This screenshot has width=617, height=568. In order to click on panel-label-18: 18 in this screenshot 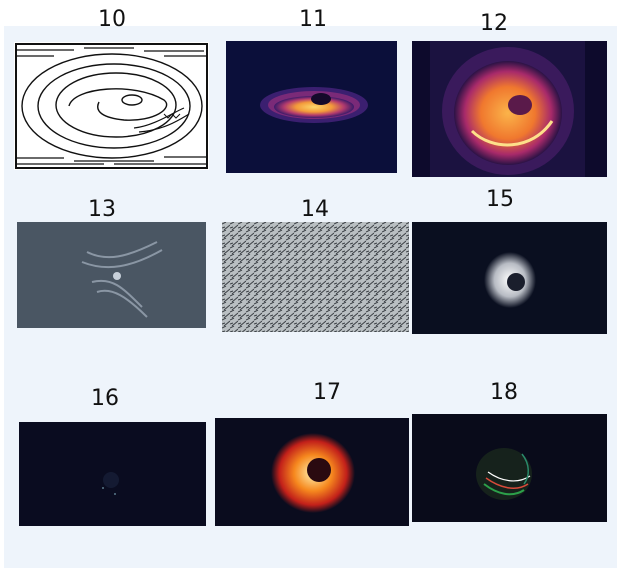, I will do `click(504, 392)`.